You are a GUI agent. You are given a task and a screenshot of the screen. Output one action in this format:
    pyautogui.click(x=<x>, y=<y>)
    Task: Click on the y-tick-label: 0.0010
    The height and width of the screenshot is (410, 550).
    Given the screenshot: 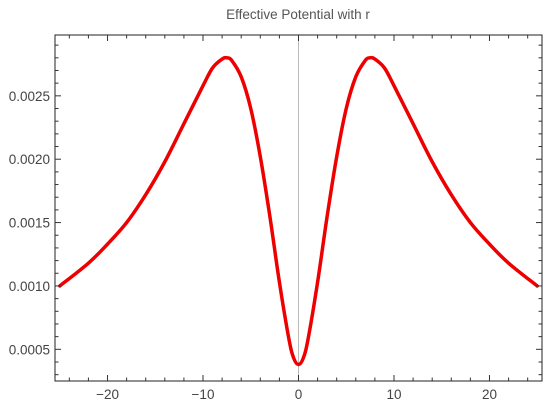 What is the action you would take?
    pyautogui.click(x=29, y=286)
    